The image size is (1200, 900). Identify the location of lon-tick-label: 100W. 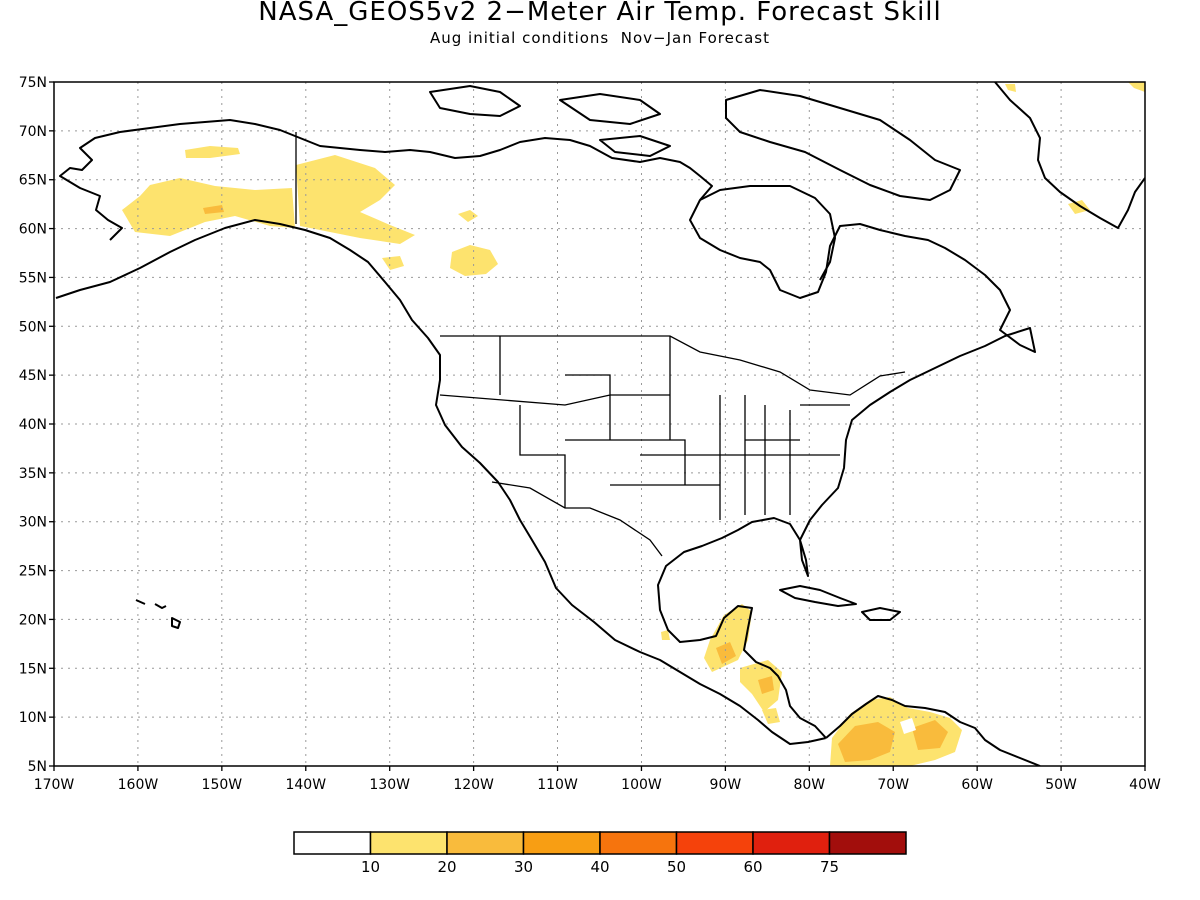
(641, 785).